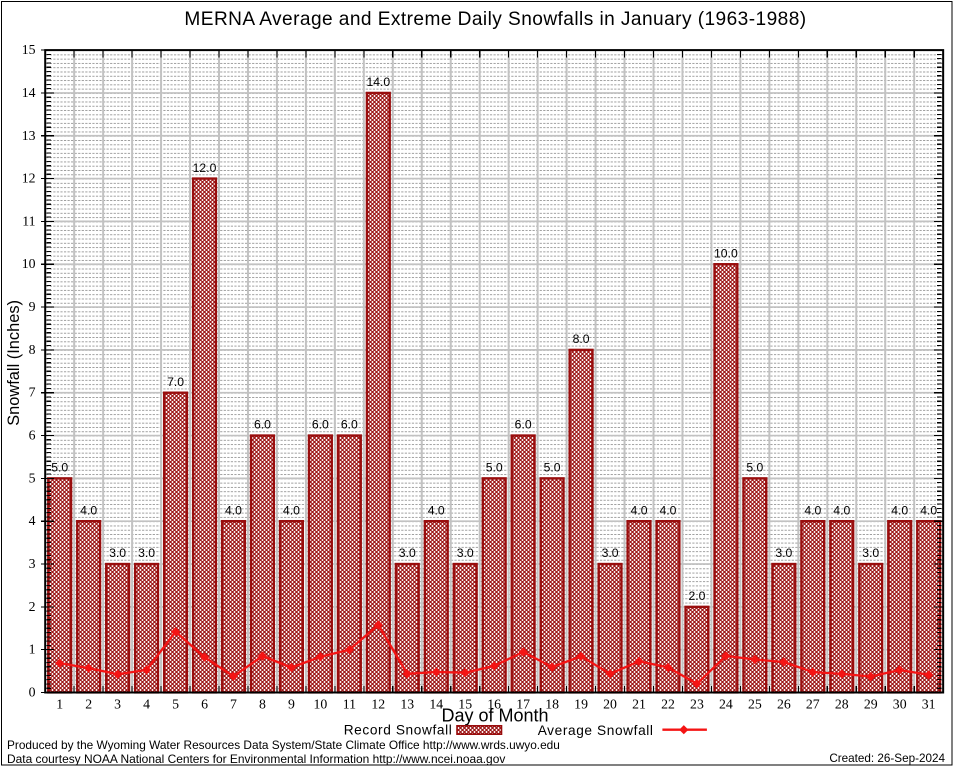 The height and width of the screenshot is (768, 954). Describe the element at coordinates (871, 704) in the screenshot. I see `svg-text: 29` at that location.